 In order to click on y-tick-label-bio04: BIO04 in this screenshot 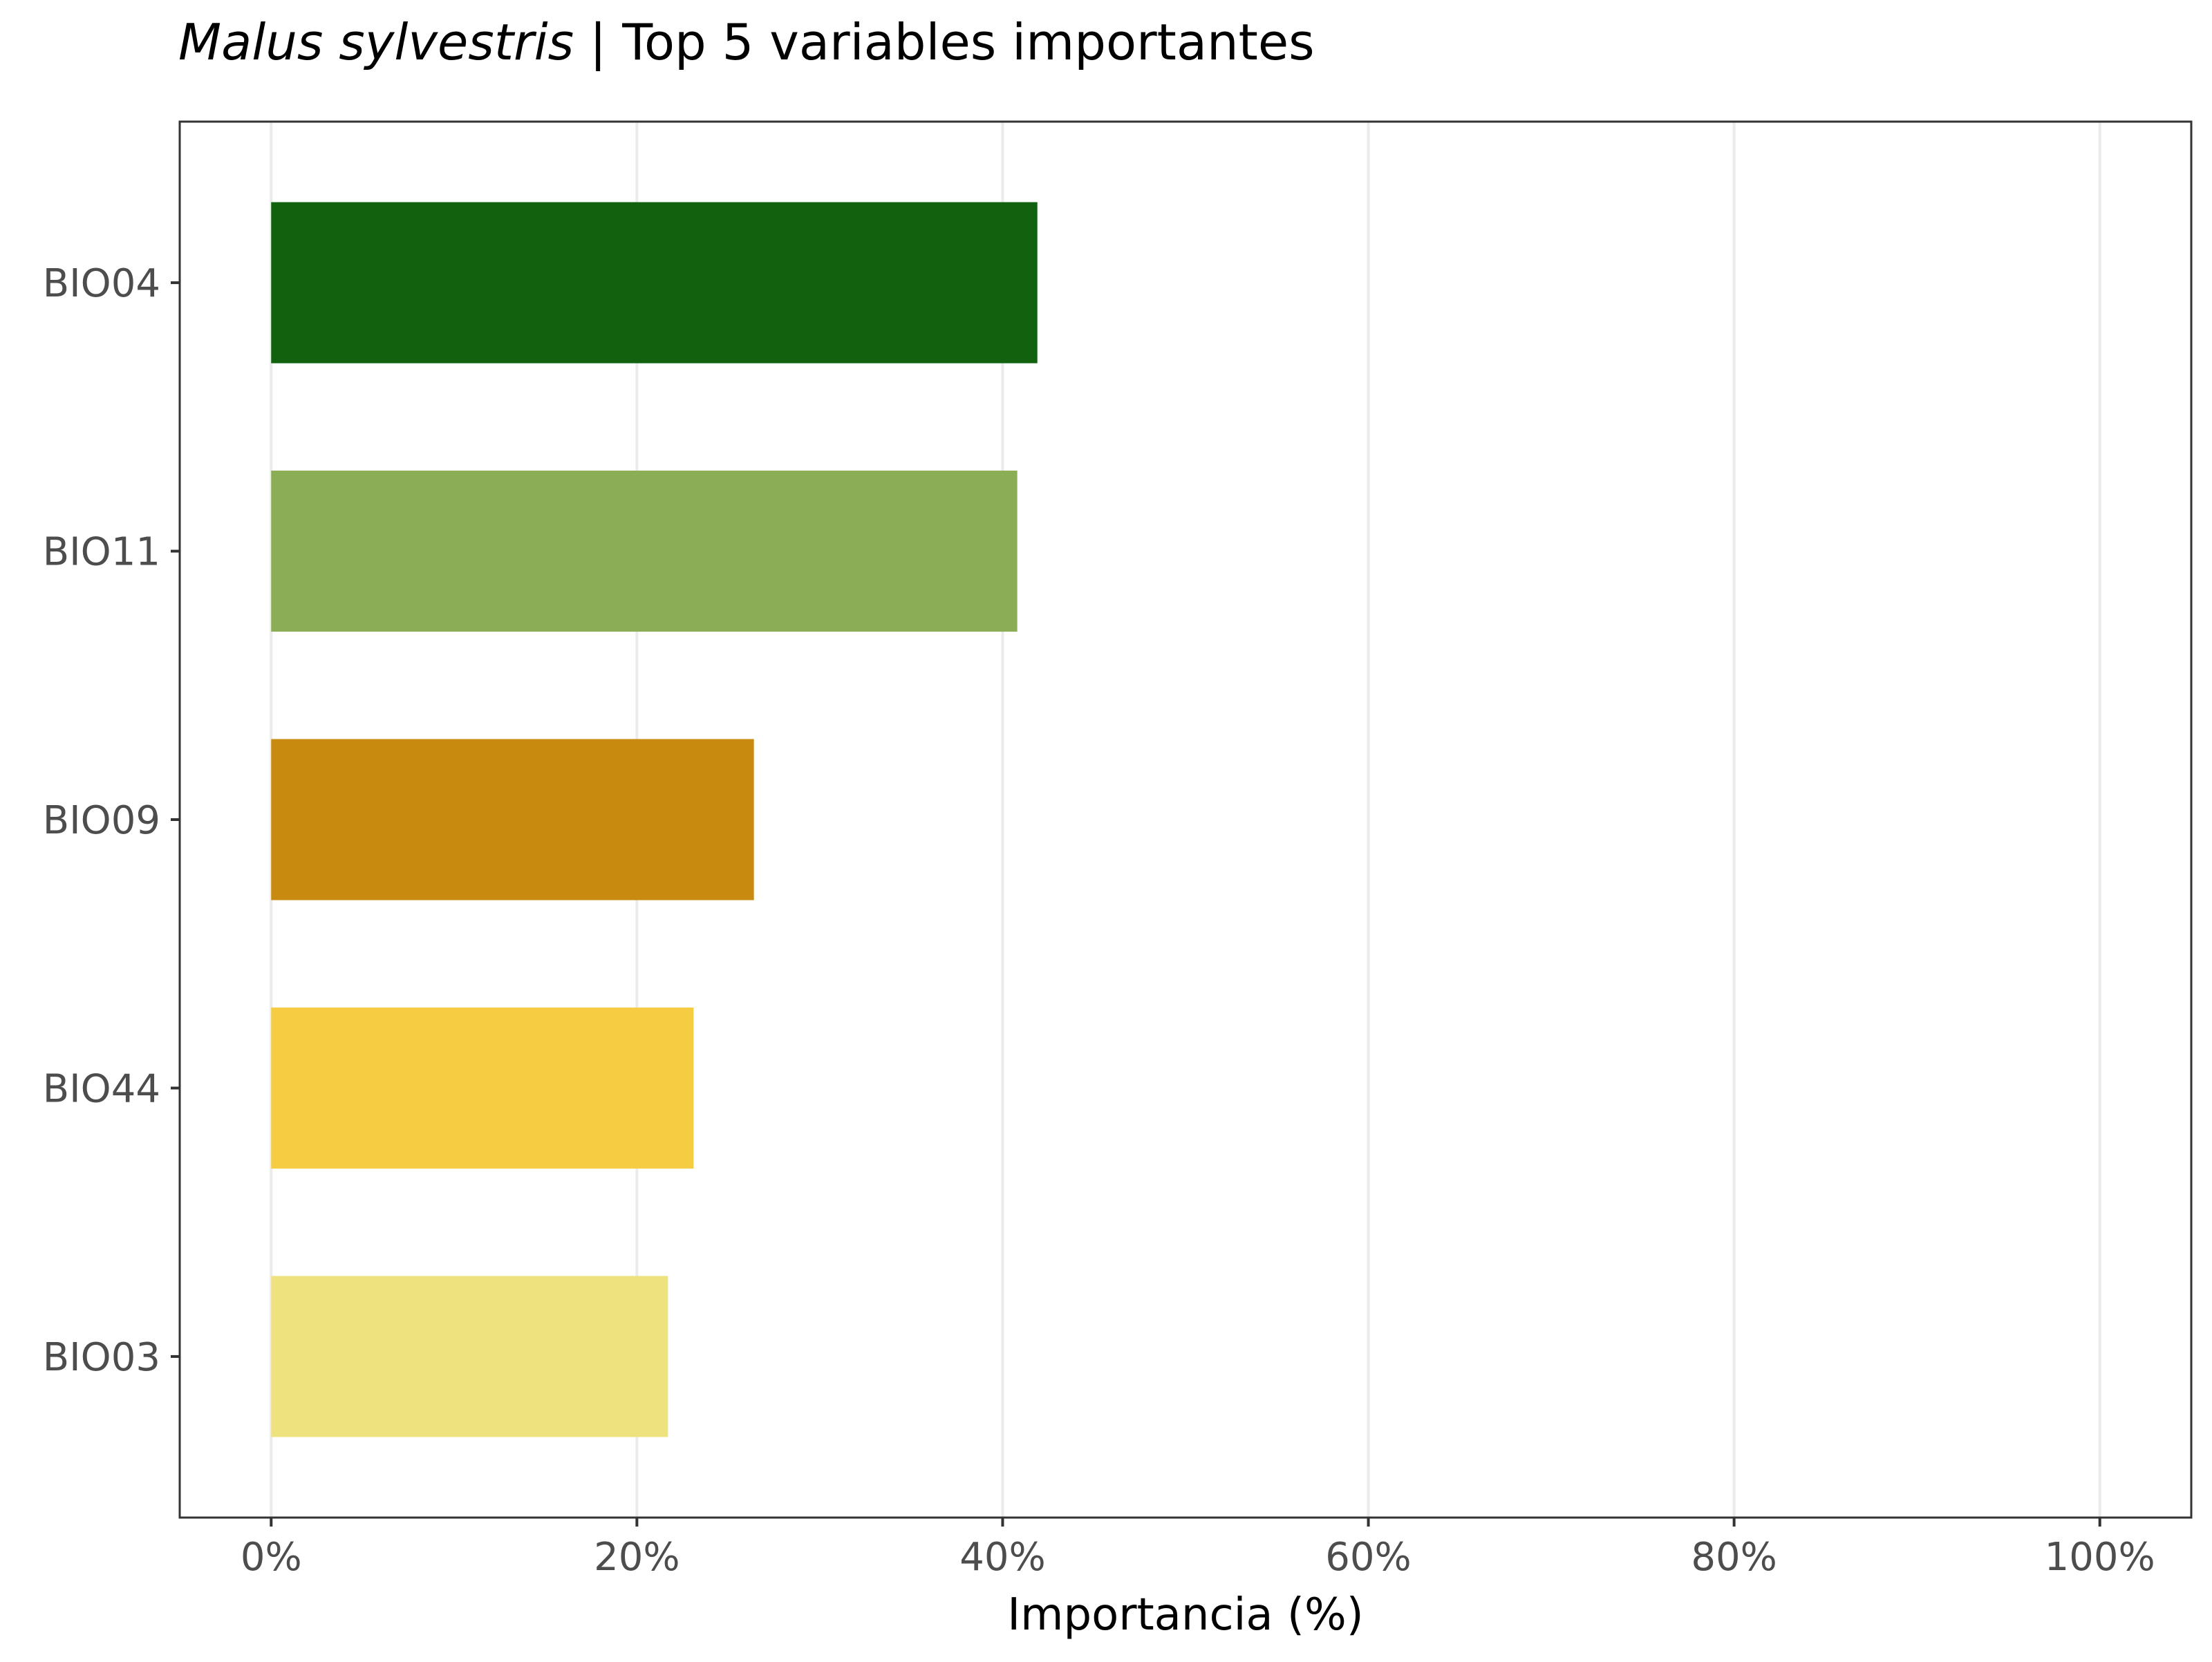, I will do `click(101, 283)`.